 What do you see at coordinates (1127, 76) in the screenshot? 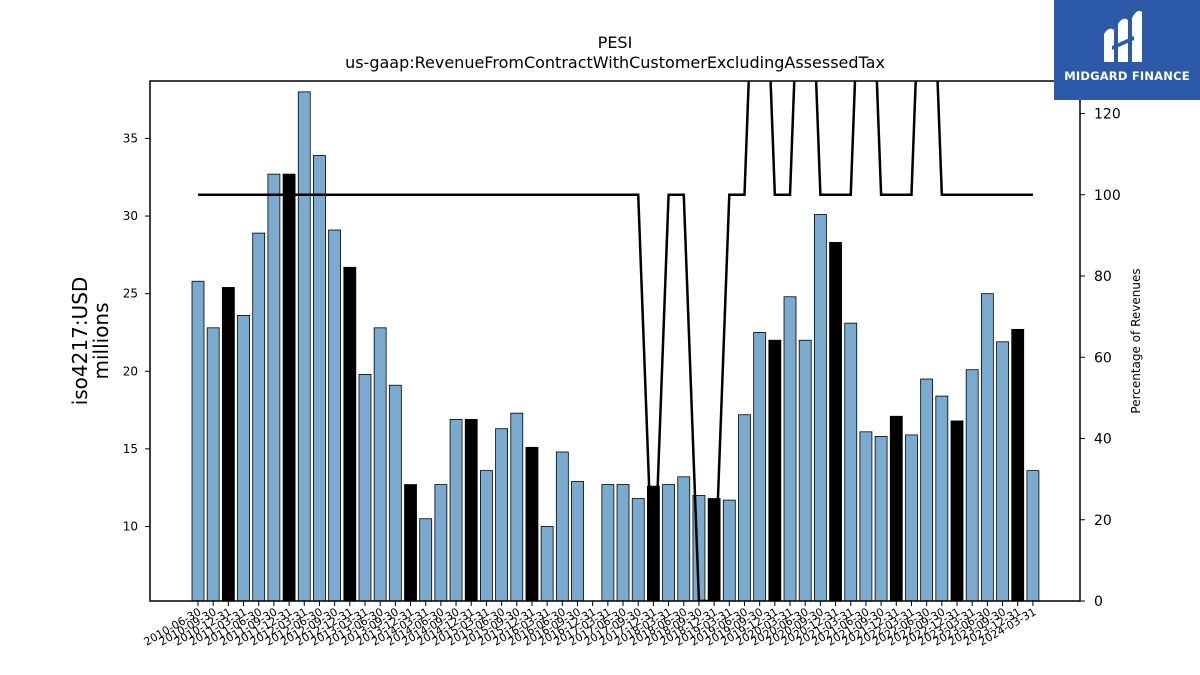
I see `logo-text: MIDGARD FINANCE` at bounding box center [1127, 76].